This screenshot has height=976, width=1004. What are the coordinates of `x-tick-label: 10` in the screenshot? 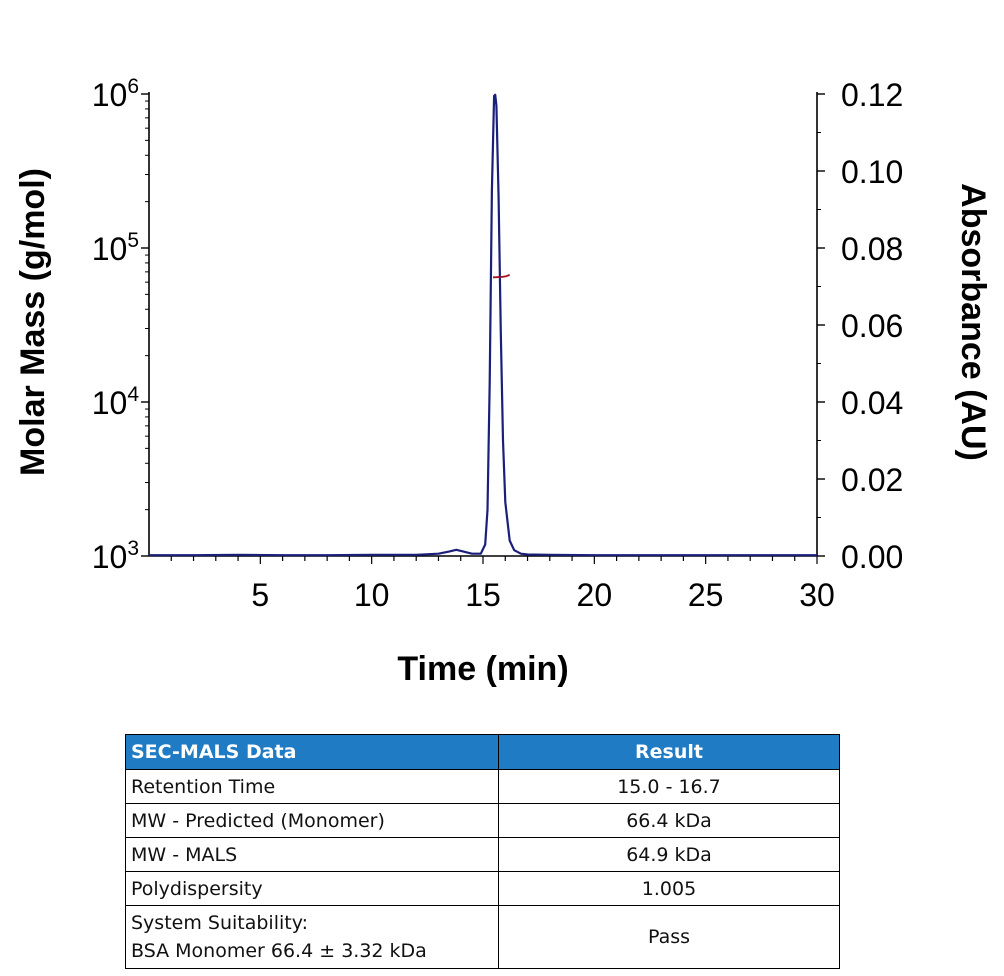 It's located at (372, 595).